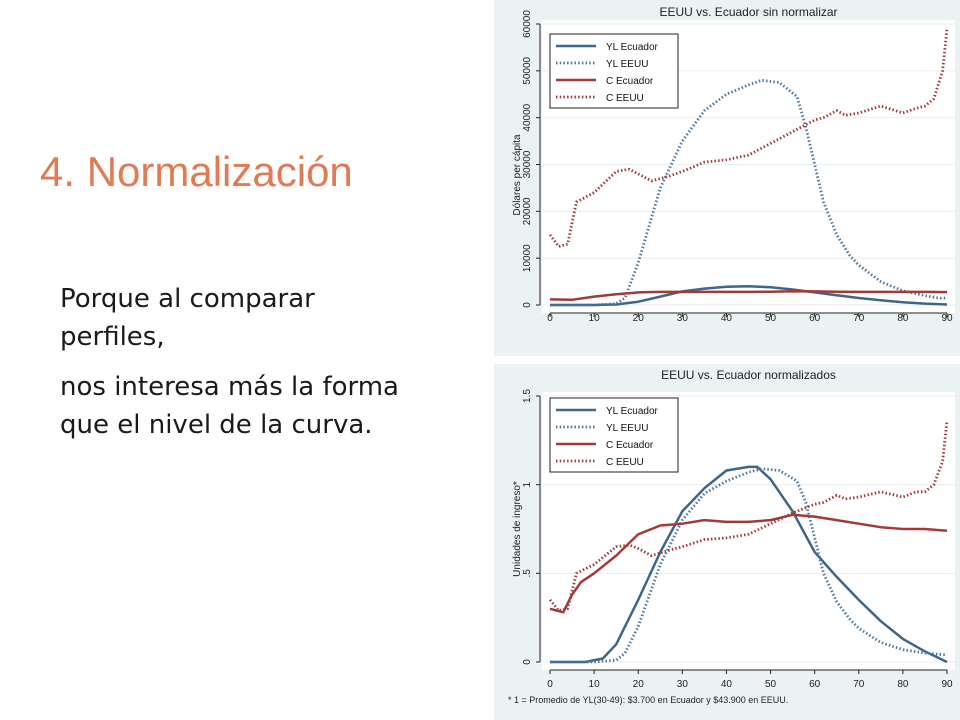  What do you see at coordinates (517, 175) in the screenshot?
I see `y-axis-label: Dólares per cápita` at bounding box center [517, 175].